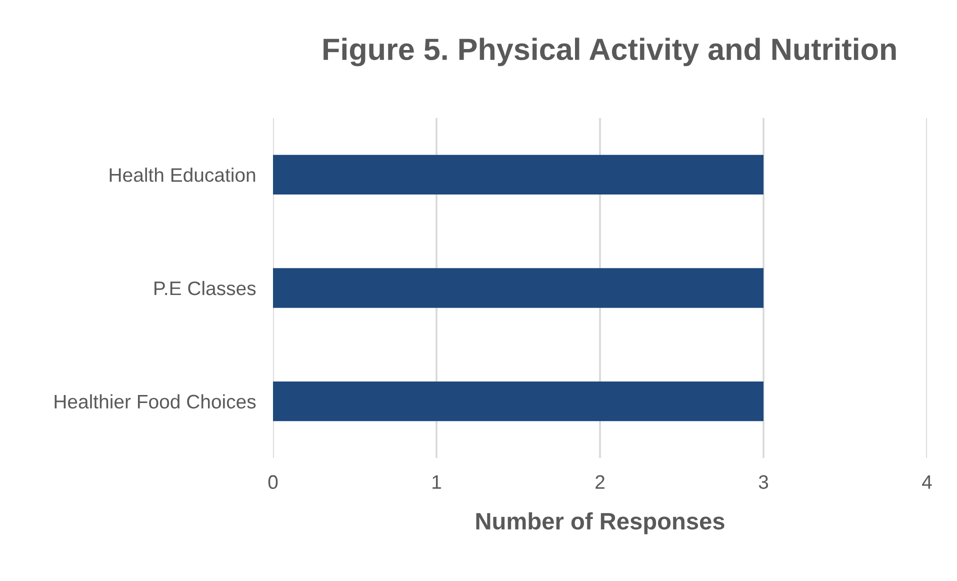  I want to click on chart-title: Figure 5. Physical Activity and Nutrition, so click(610, 52).